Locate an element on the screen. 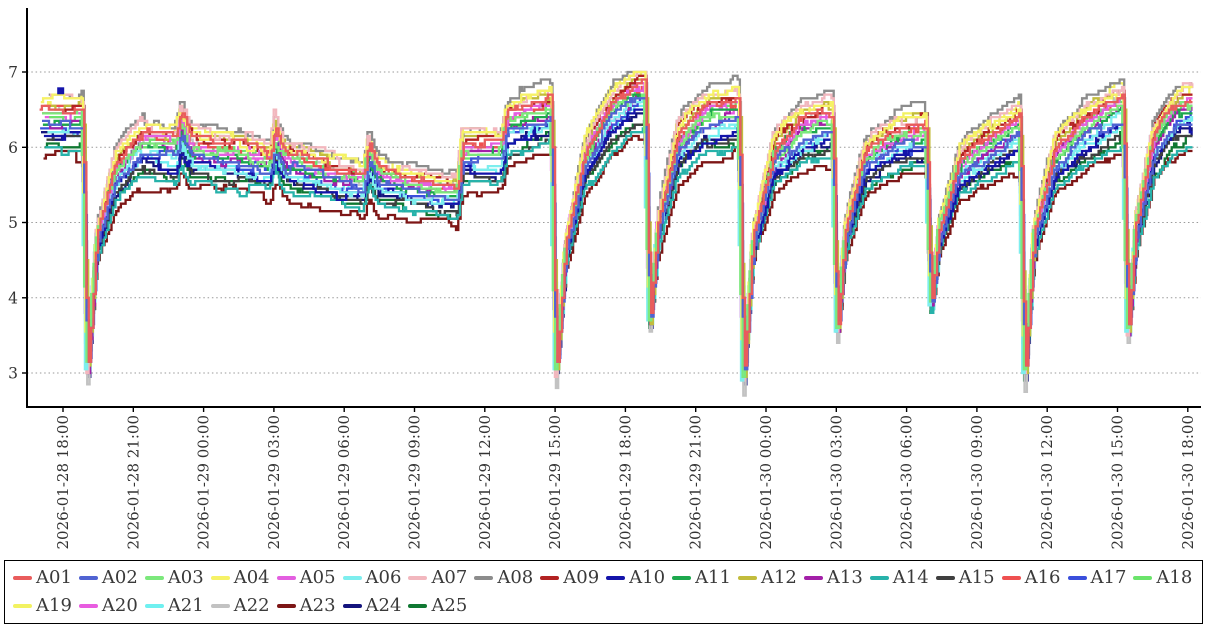 Image resolution: width=1207 pixels, height=630 pixels. legend-label: A19 is located at coordinates (54, 605).